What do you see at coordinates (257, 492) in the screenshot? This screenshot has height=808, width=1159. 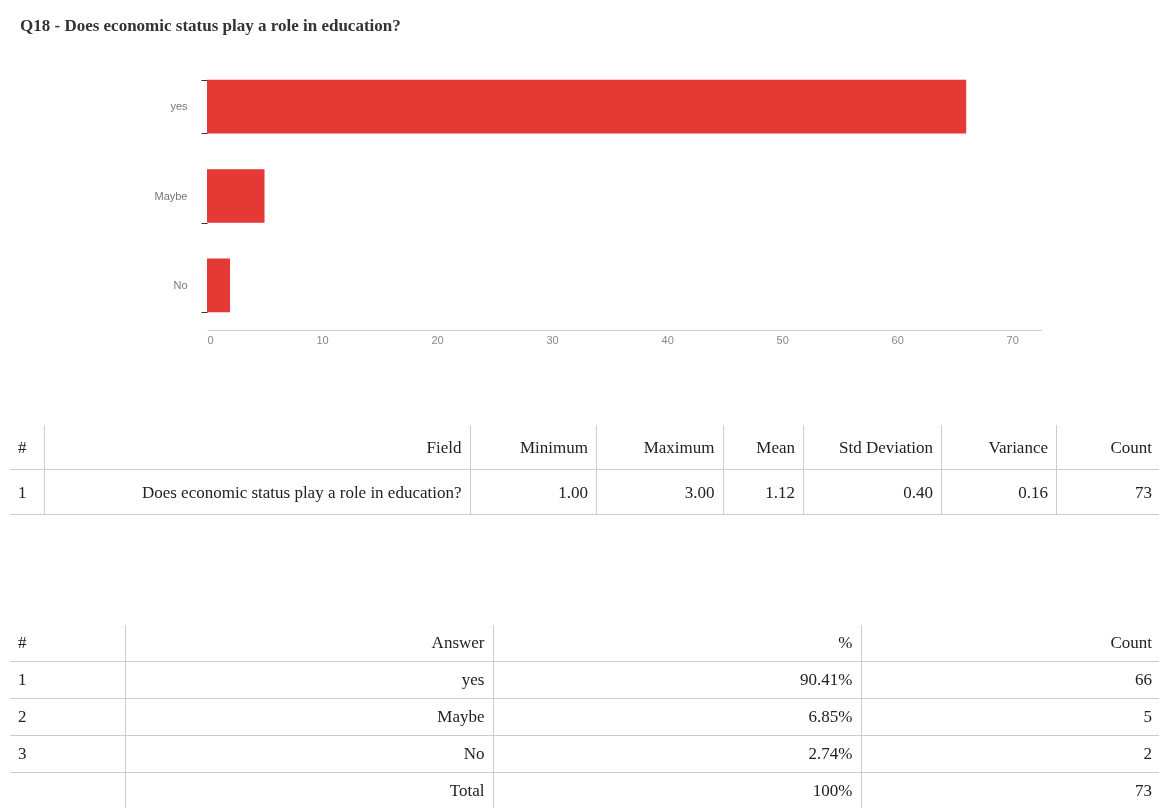 I see `text: Does economic status play a role in education?` at bounding box center [257, 492].